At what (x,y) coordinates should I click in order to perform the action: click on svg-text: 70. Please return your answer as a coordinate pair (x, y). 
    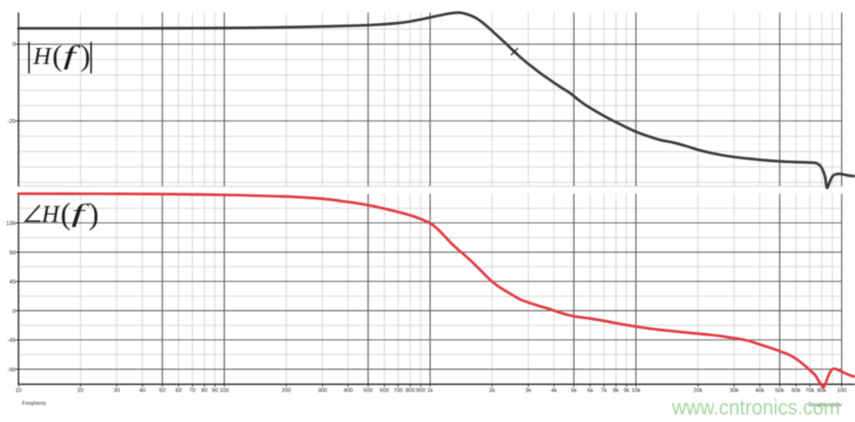
    Looking at the image, I should click on (192, 391).